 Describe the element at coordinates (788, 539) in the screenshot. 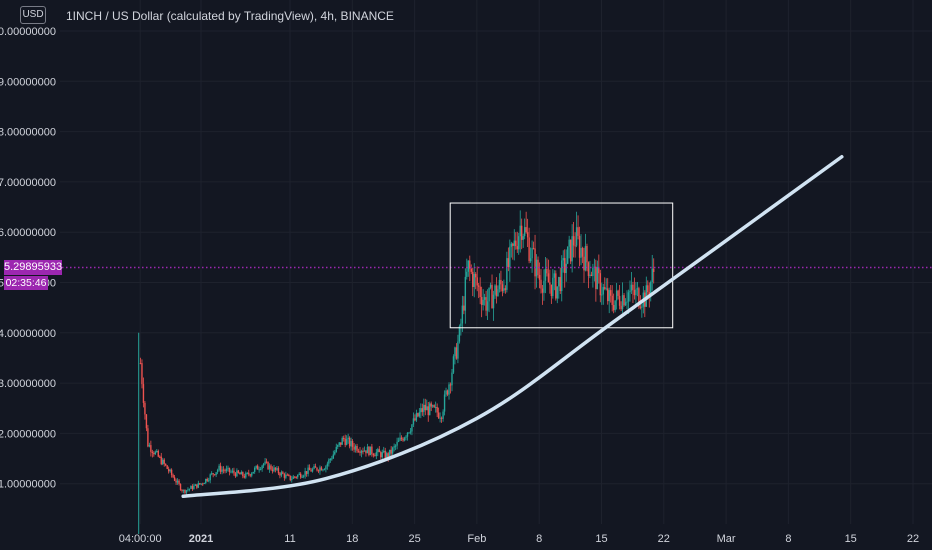

I see `time-tick-label: 8` at that location.